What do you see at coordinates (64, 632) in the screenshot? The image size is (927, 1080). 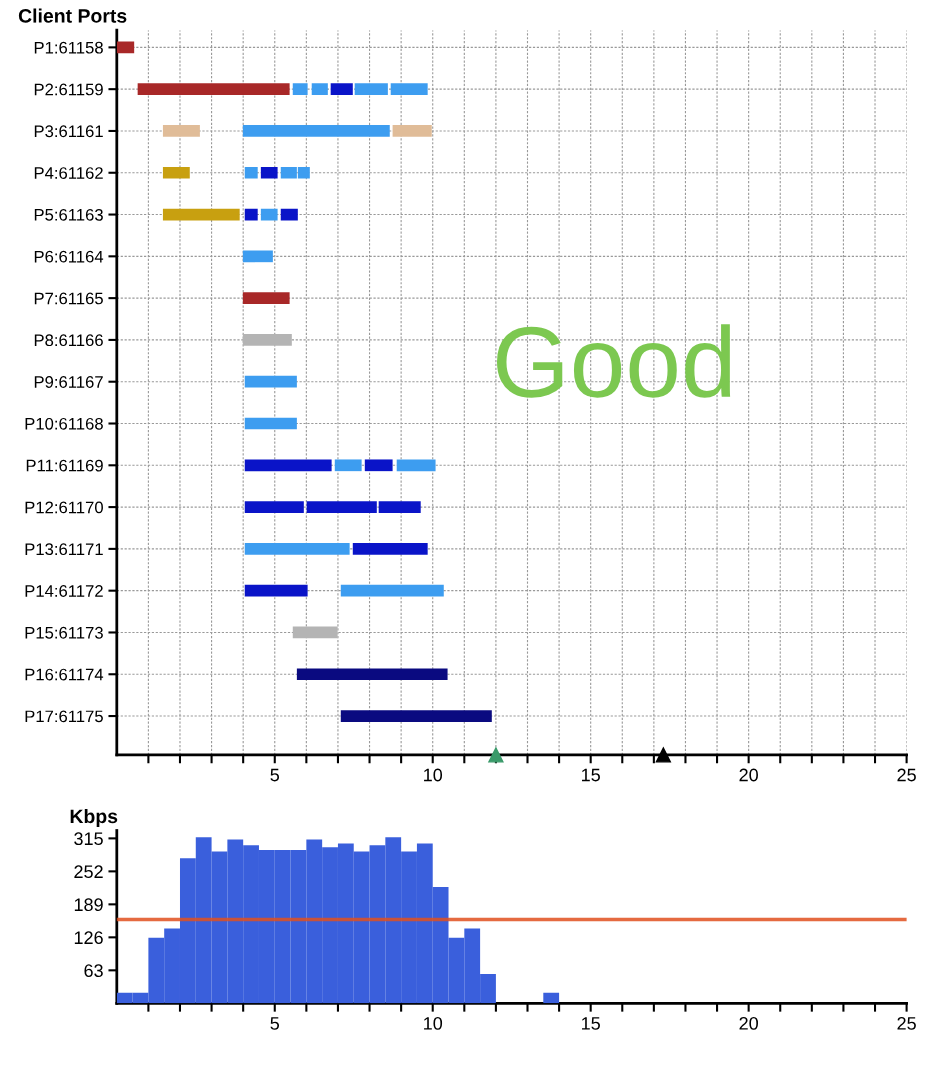 I see `y-tick-label: P15:61173` at bounding box center [64, 632].